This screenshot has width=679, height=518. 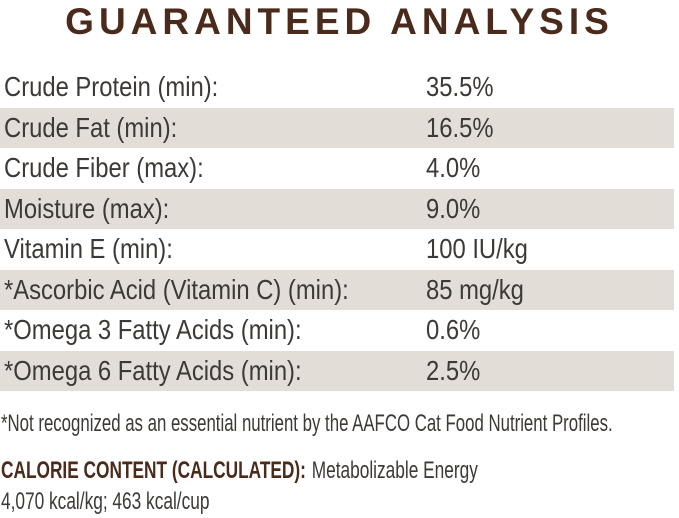 What do you see at coordinates (88, 249) in the screenshot?
I see `nutrient-label: Vitamin E (min):` at bounding box center [88, 249].